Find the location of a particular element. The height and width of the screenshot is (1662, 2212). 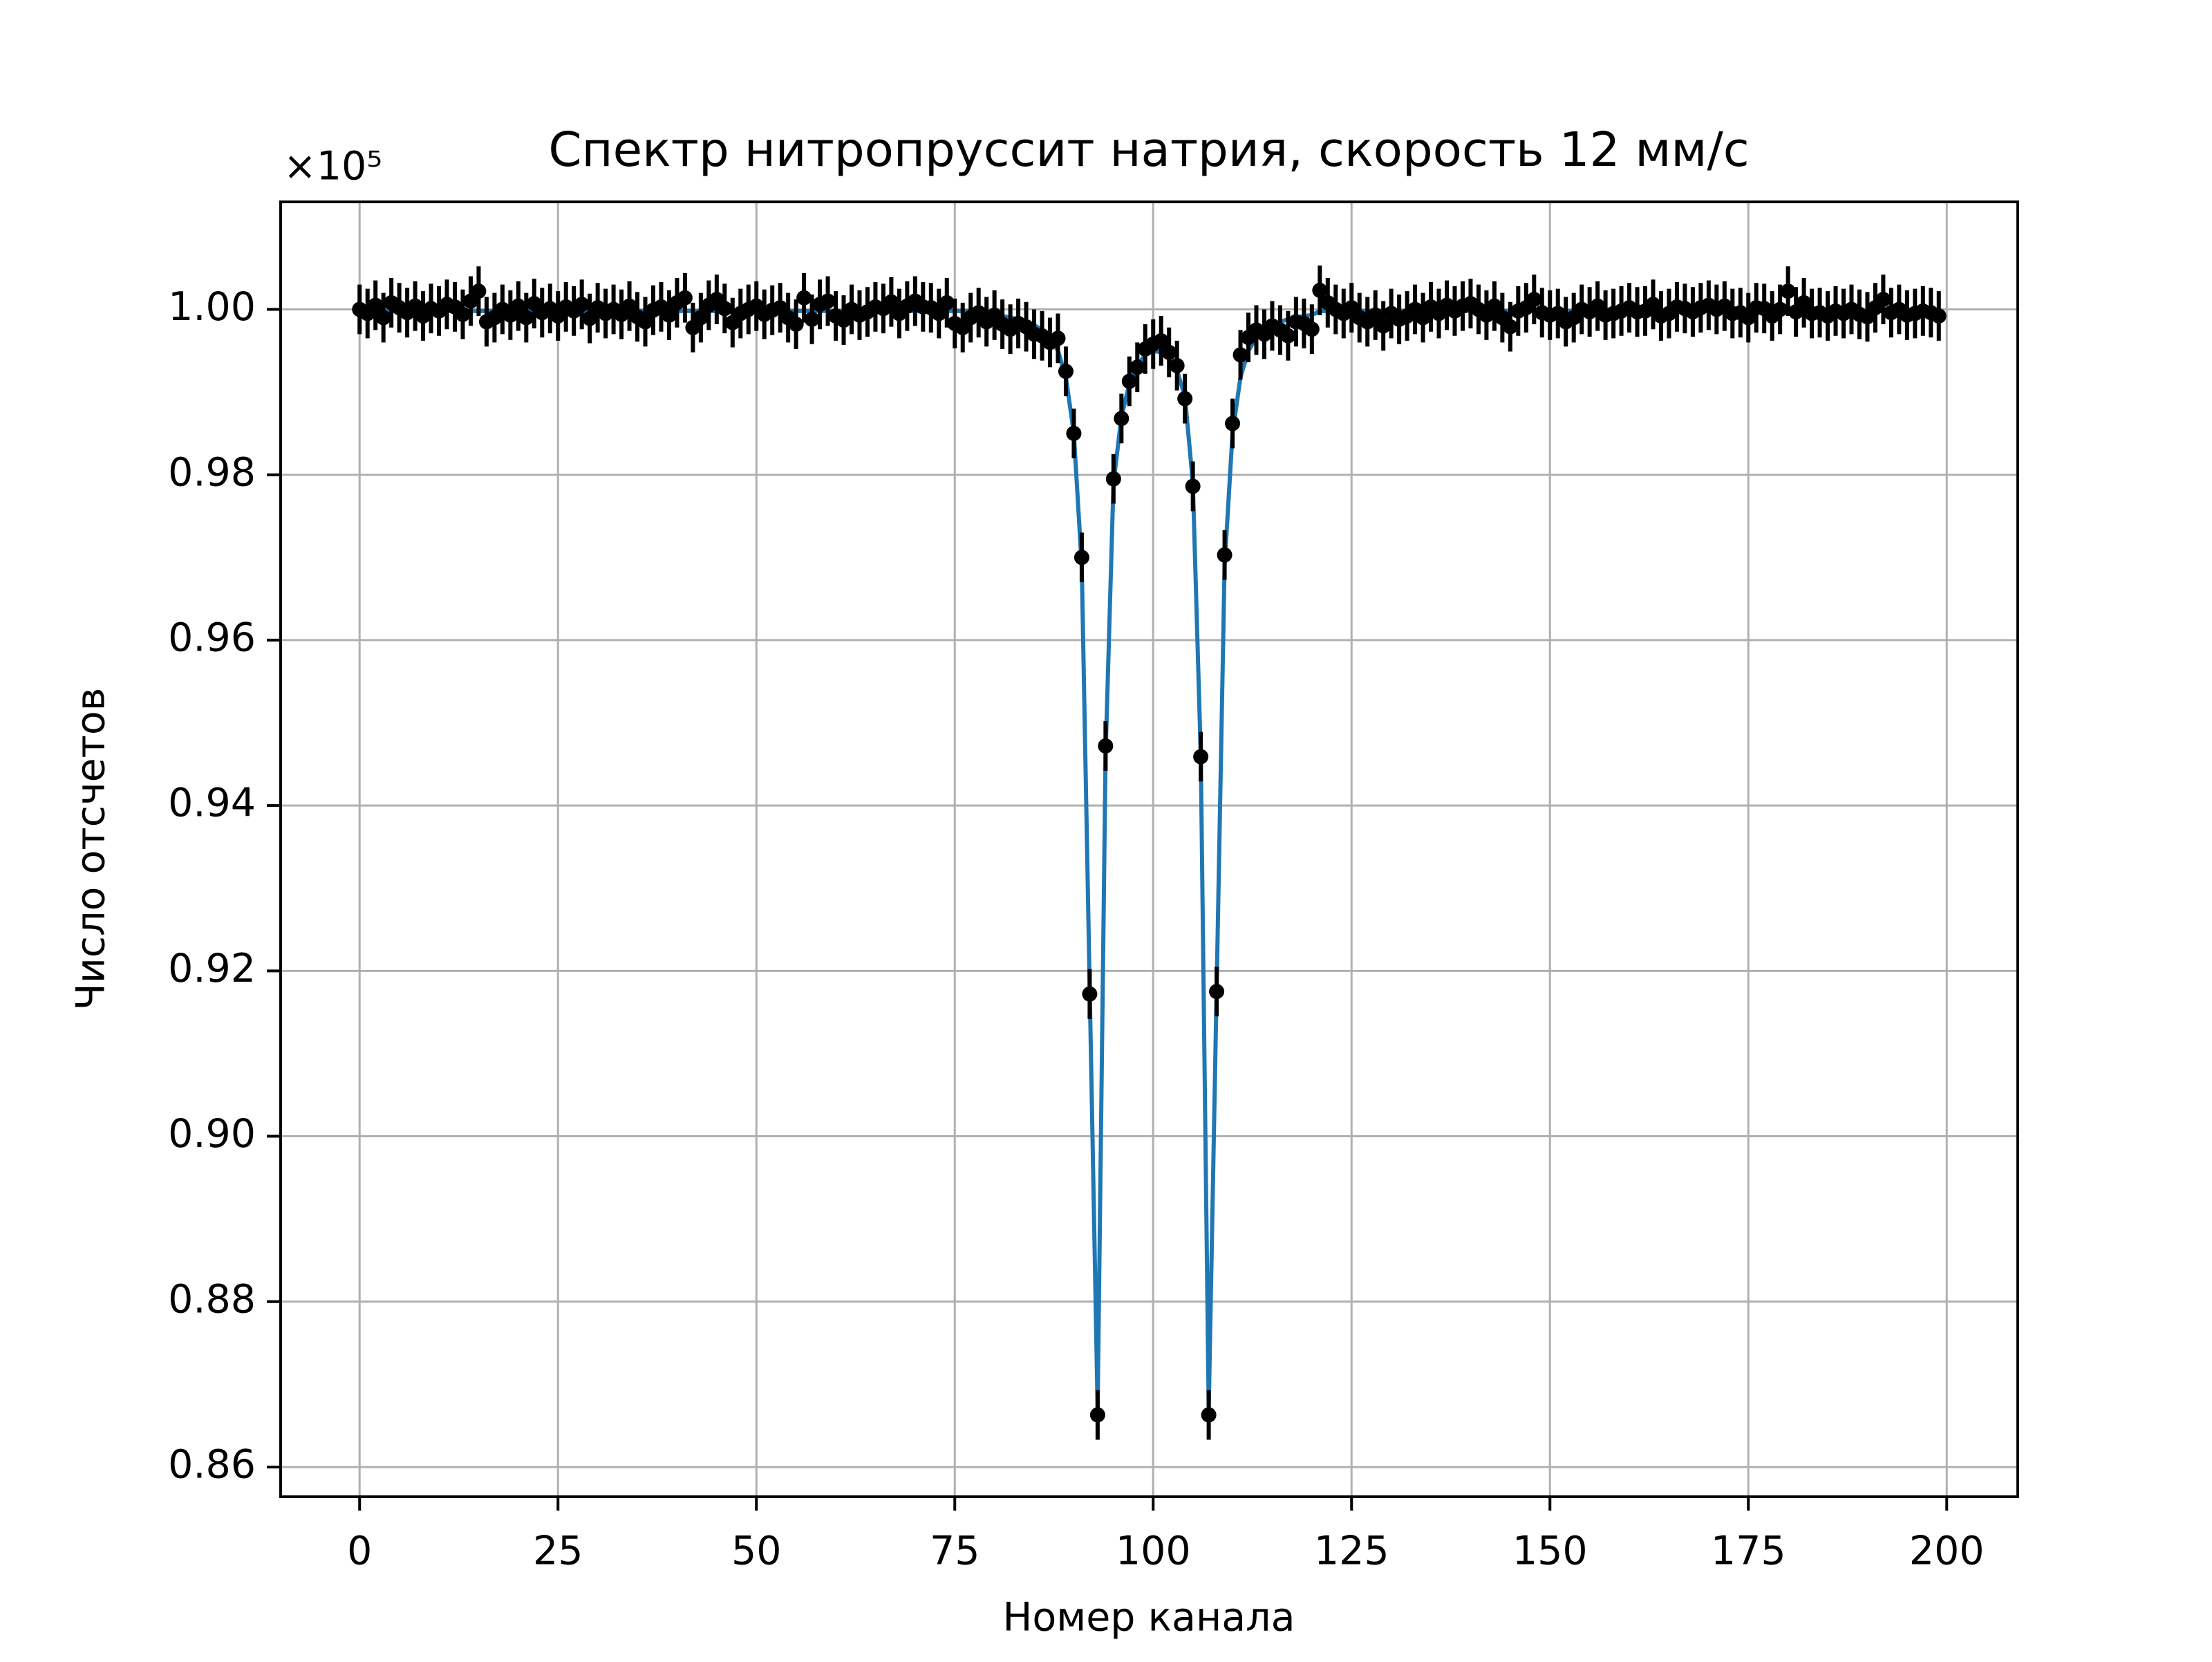

x-tick-label: 175 is located at coordinates (1748, 1552).